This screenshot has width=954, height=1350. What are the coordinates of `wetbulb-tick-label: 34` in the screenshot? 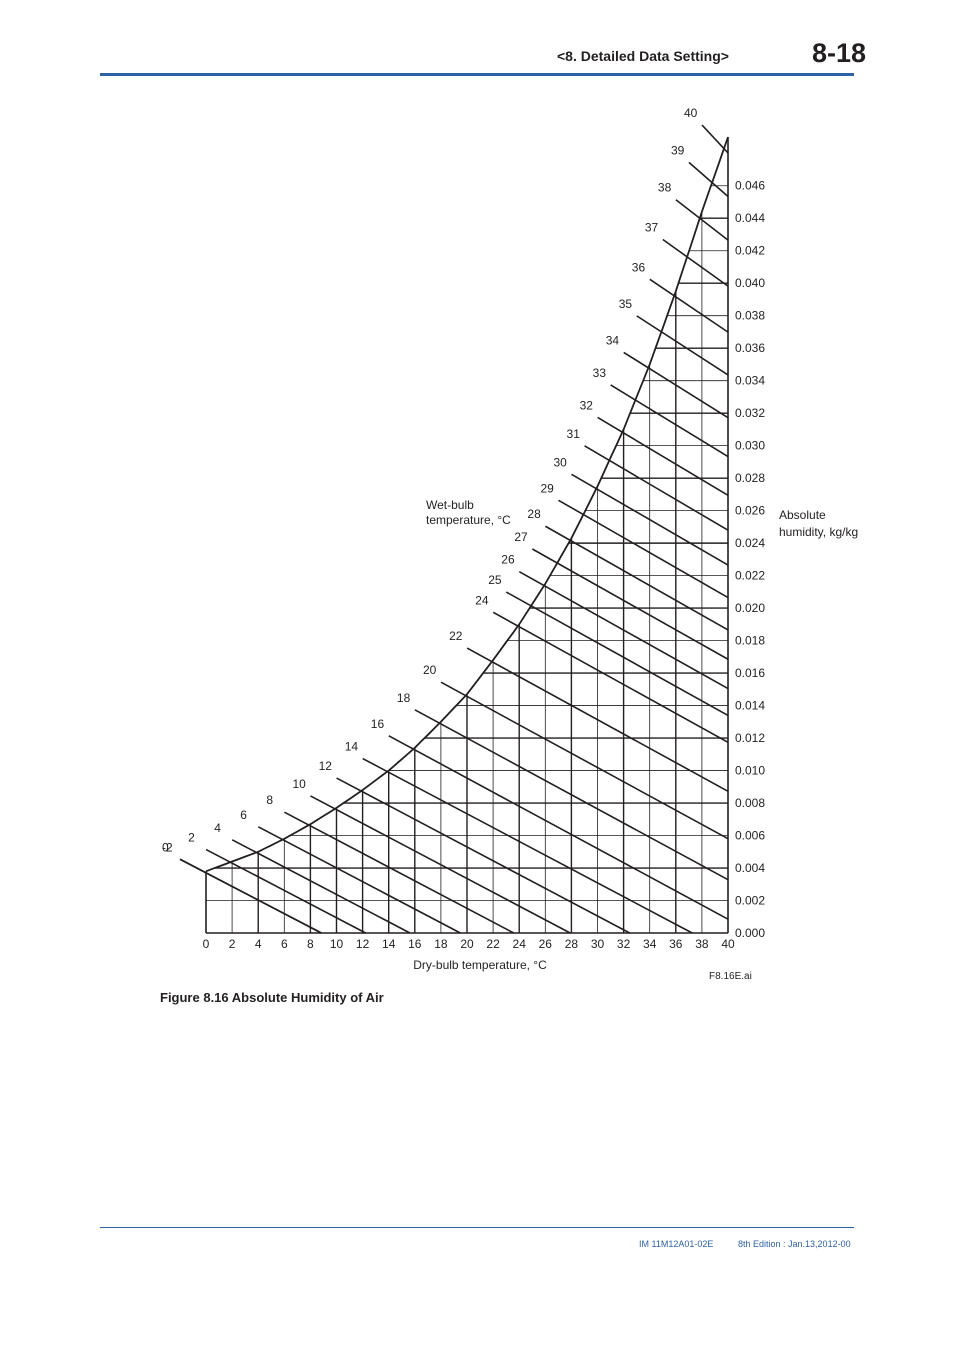 It's located at (613, 340).